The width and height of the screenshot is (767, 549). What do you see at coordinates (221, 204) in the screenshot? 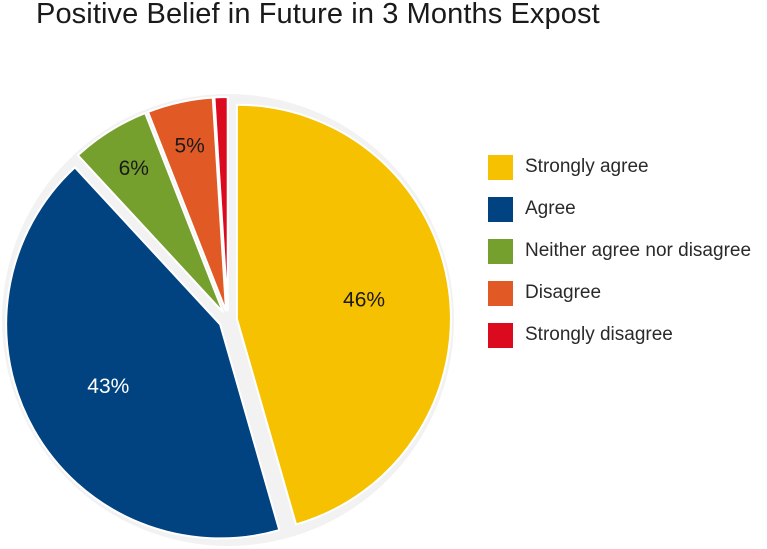
I see `pie-slice-strongly-disagree` at bounding box center [221, 204].